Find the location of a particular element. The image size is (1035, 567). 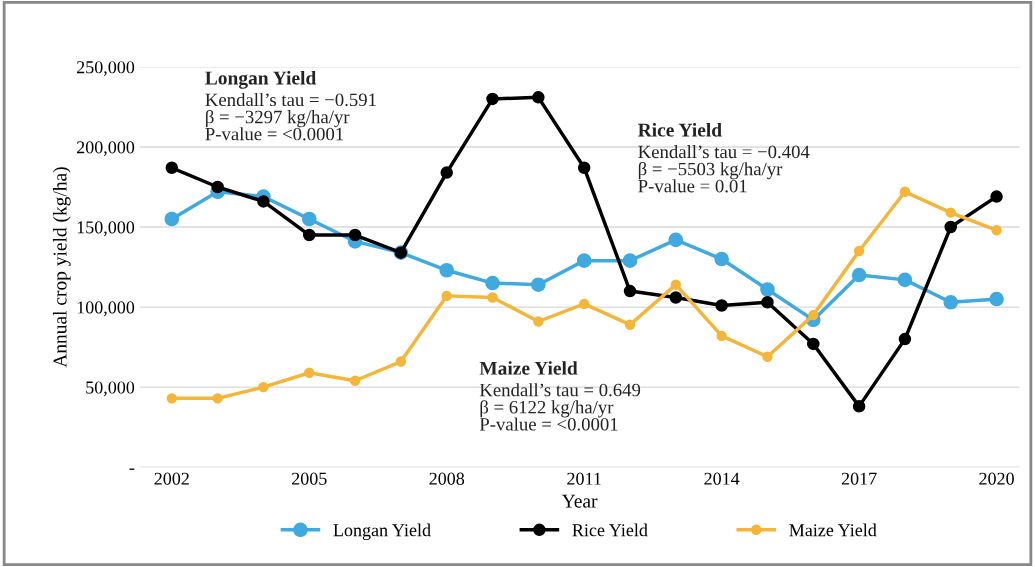

x-tick-label: 2020 is located at coordinates (996, 478).